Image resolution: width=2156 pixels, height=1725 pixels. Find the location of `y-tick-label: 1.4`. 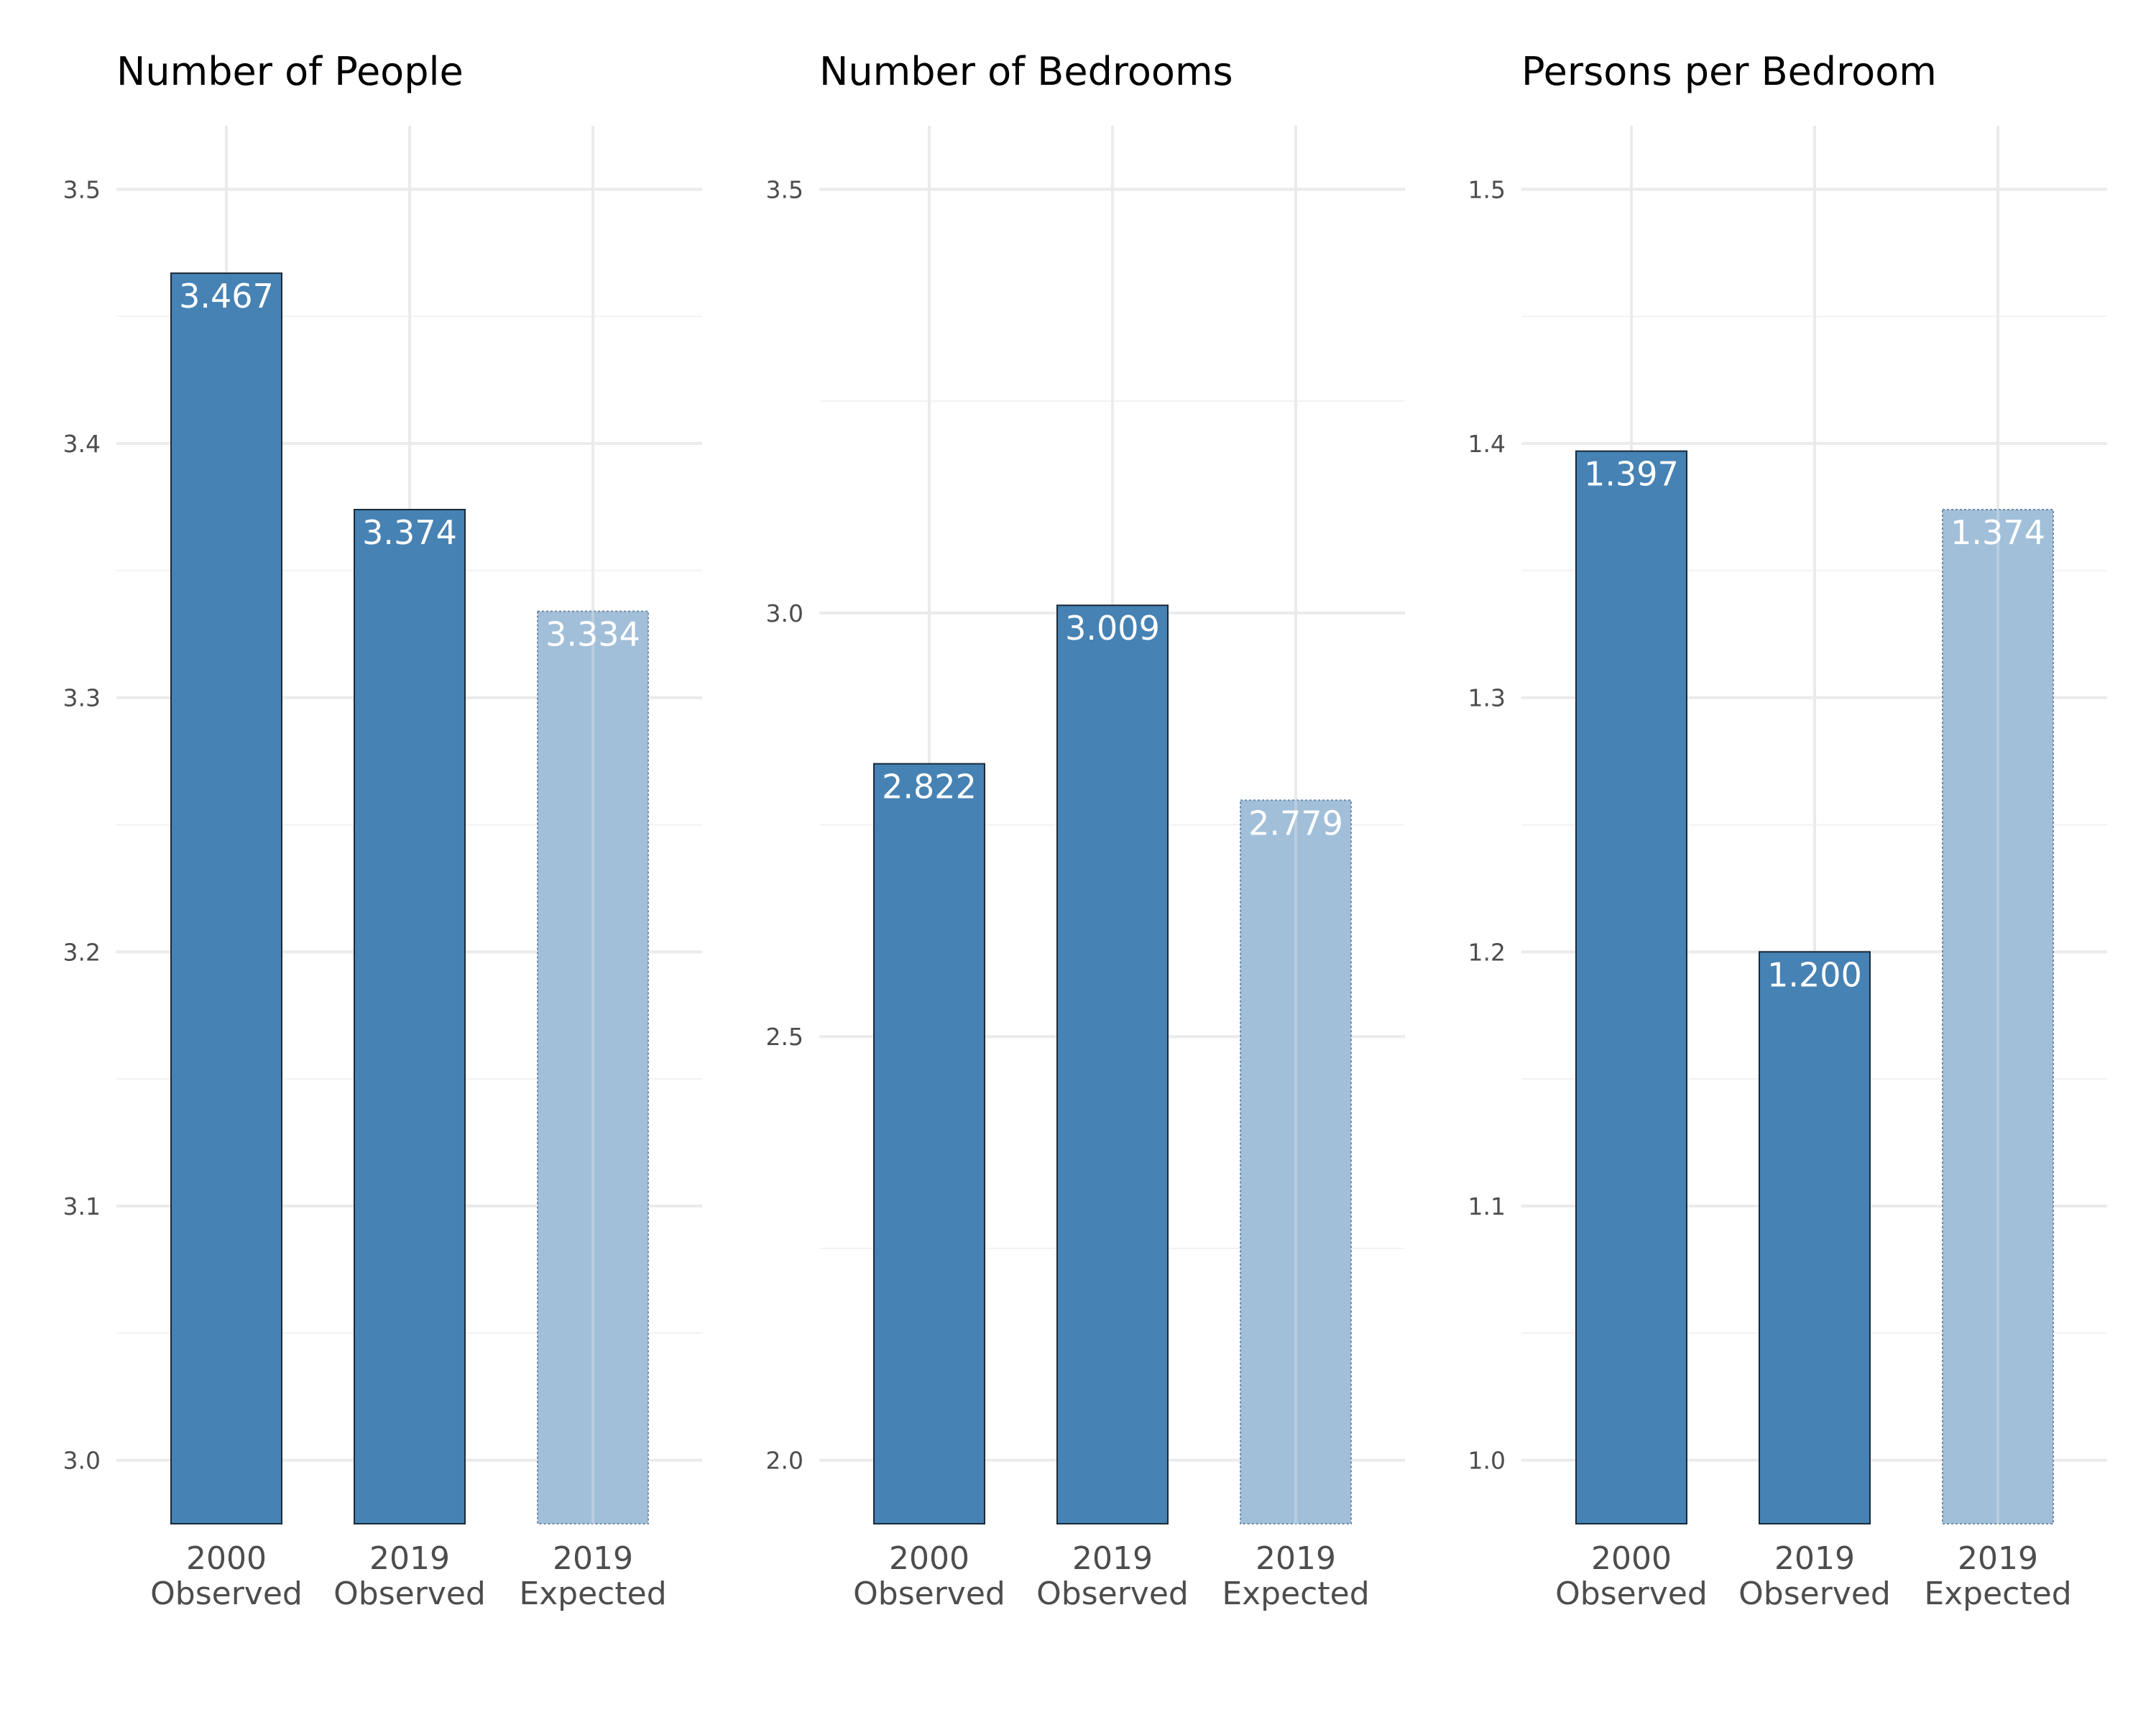

y-tick-label: 1.4 is located at coordinates (1487, 444).